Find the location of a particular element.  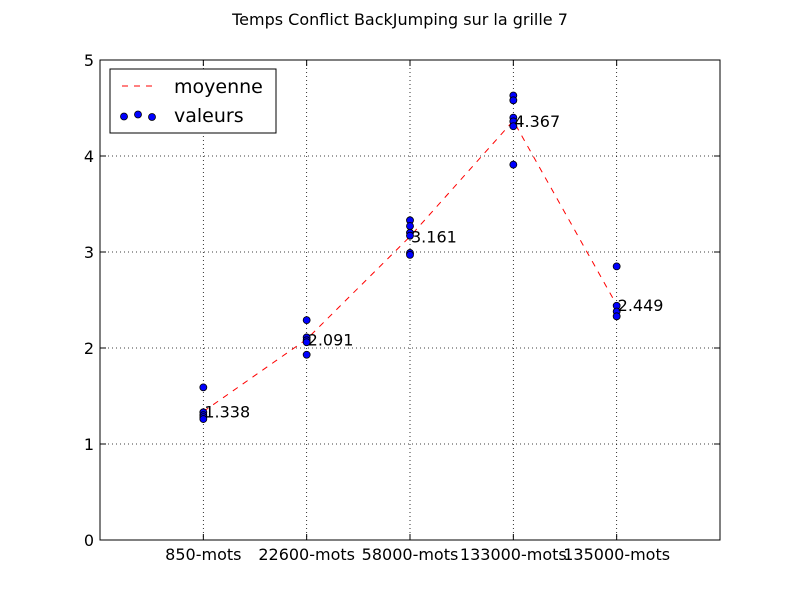

y-tick-label: 3 is located at coordinates (89, 252).